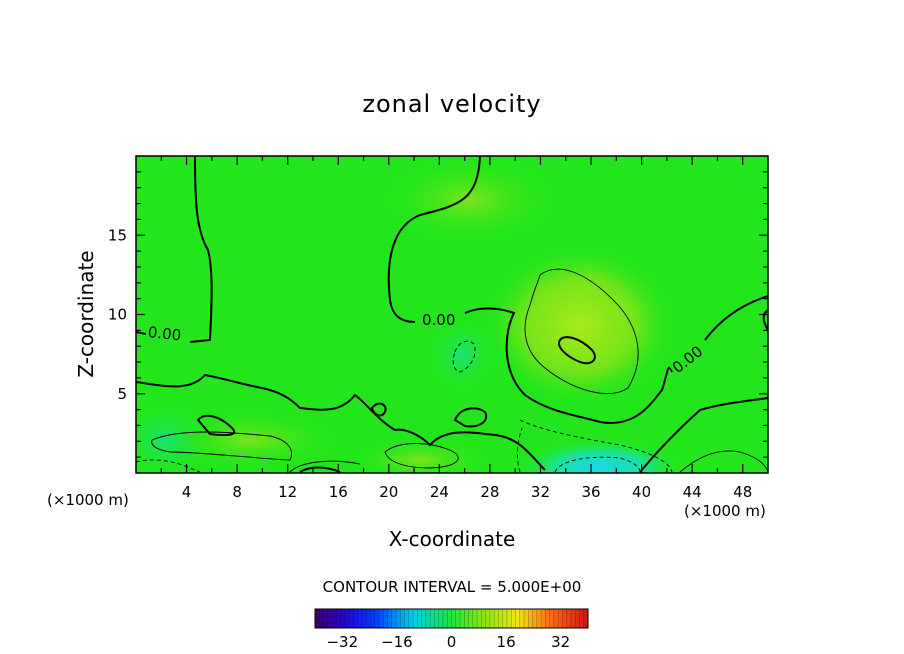 The width and height of the screenshot is (904, 654). What do you see at coordinates (117, 235) in the screenshot?
I see `y-tick-label: 15` at bounding box center [117, 235].